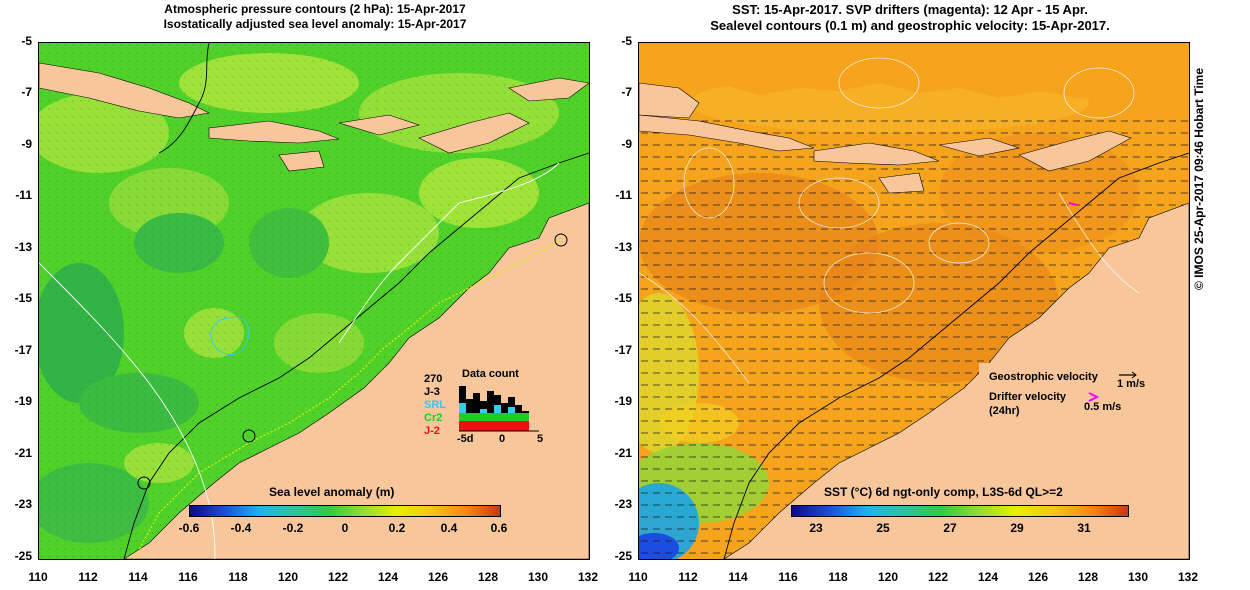 Image resolution: width=1250 pixels, height=590 pixels. What do you see at coordinates (23, 401) in the screenshot?
I see `left-ytick-7: -19` at bounding box center [23, 401].